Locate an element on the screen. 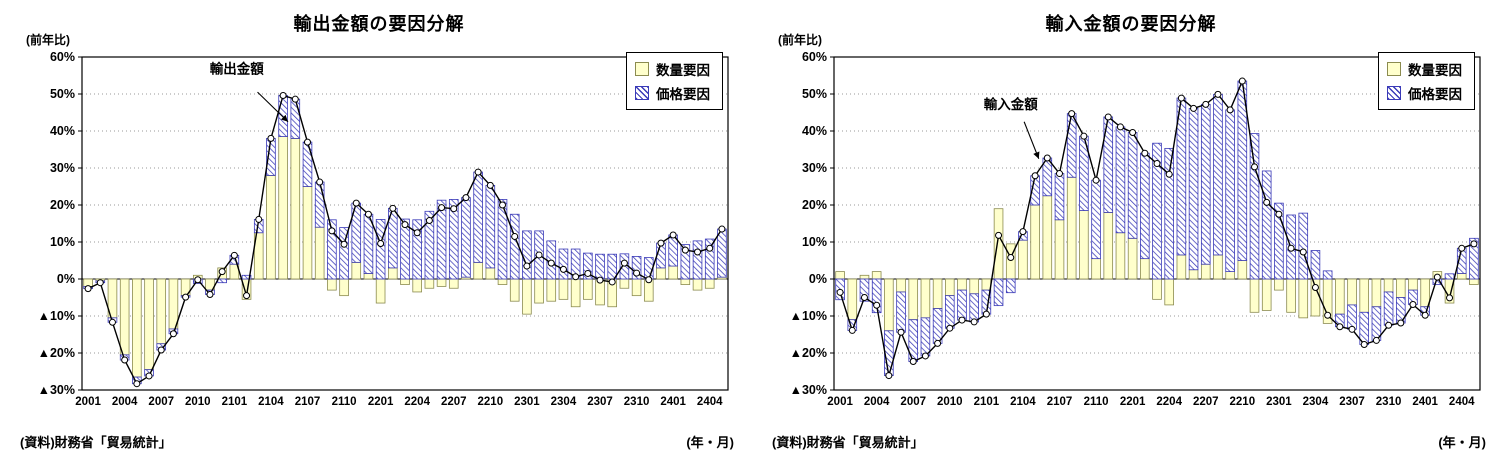  import-chart-legend: 数量要因 価格要因 is located at coordinates (1426, 81).